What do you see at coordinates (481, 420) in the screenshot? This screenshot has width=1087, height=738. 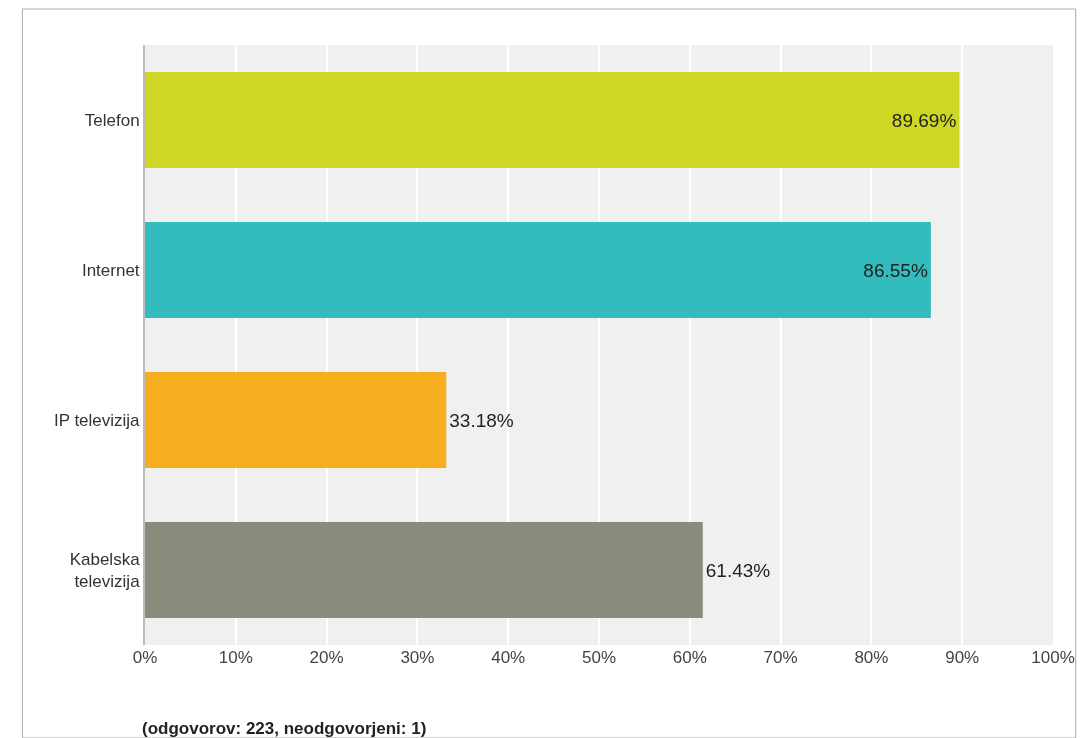 I see `data-label: 33.18%` at bounding box center [481, 420].